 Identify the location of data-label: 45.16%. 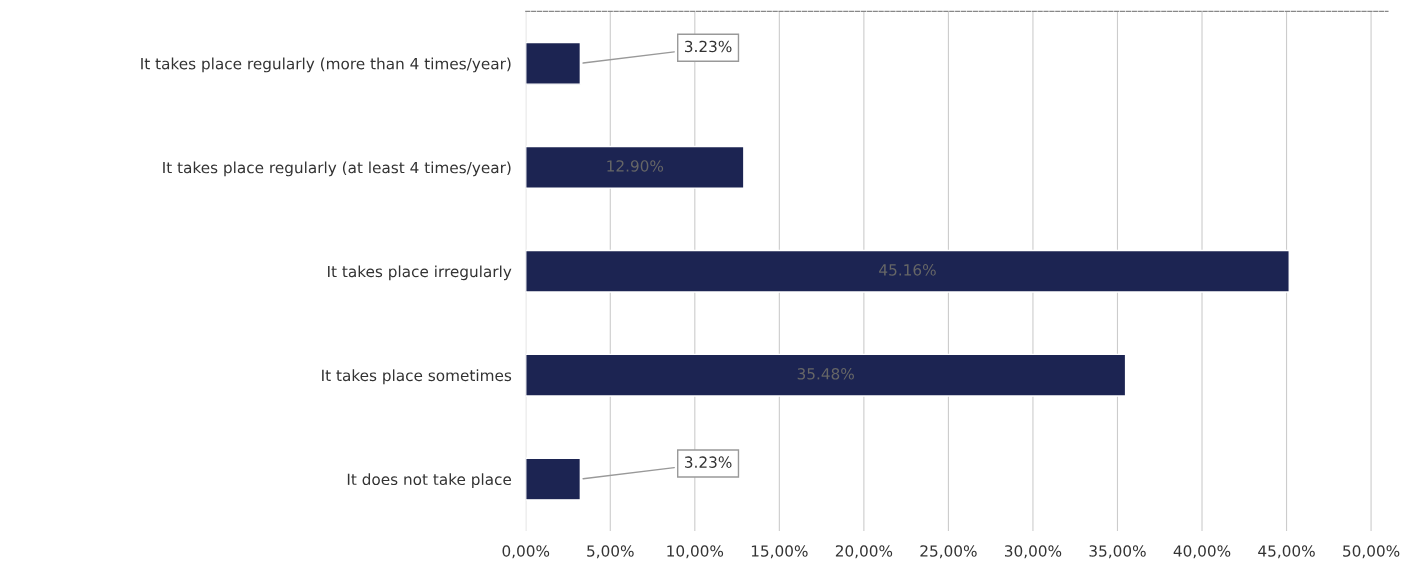
(907, 270).